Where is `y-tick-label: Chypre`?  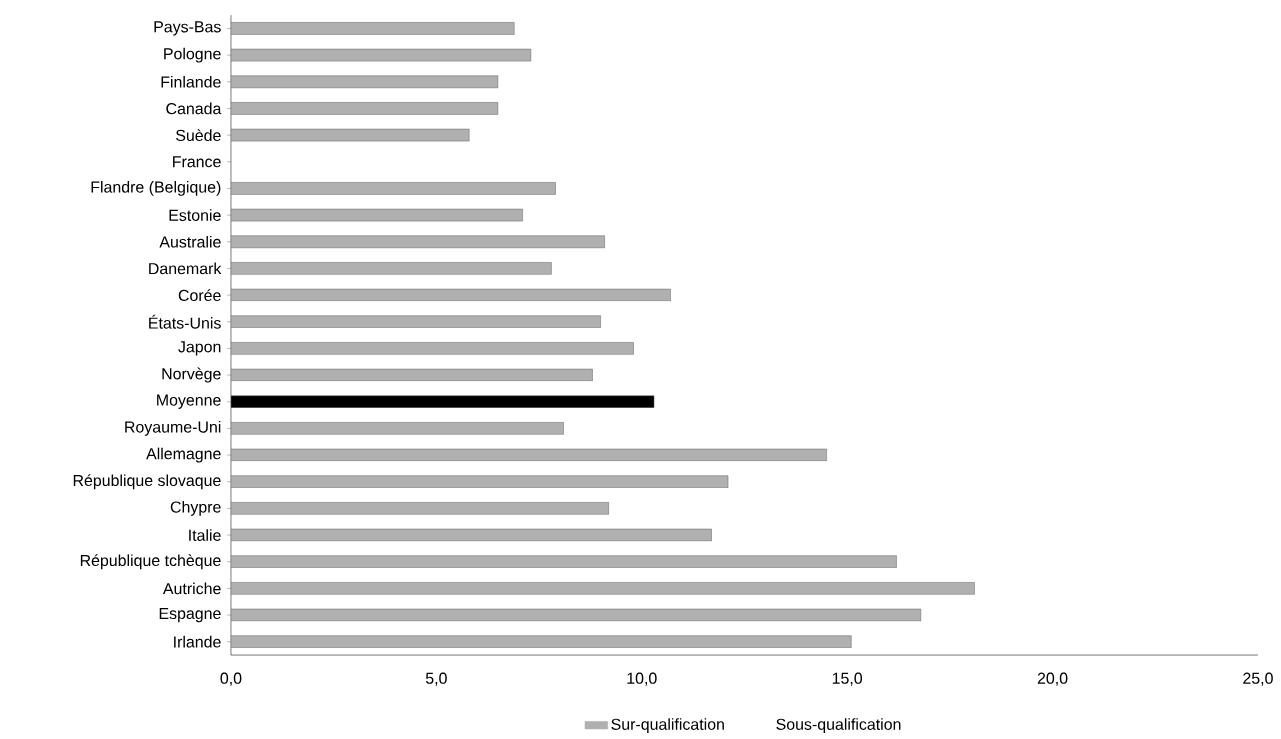
y-tick-label: Chypre is located at coordinates (195, 508).